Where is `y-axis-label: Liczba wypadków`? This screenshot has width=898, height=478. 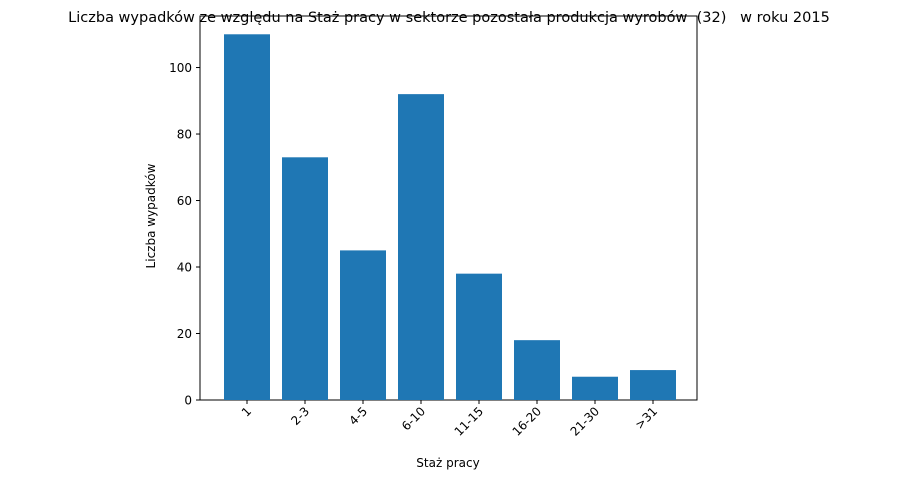
y-axis-label: Liczba wypadków is located at coordinates (151, 215).